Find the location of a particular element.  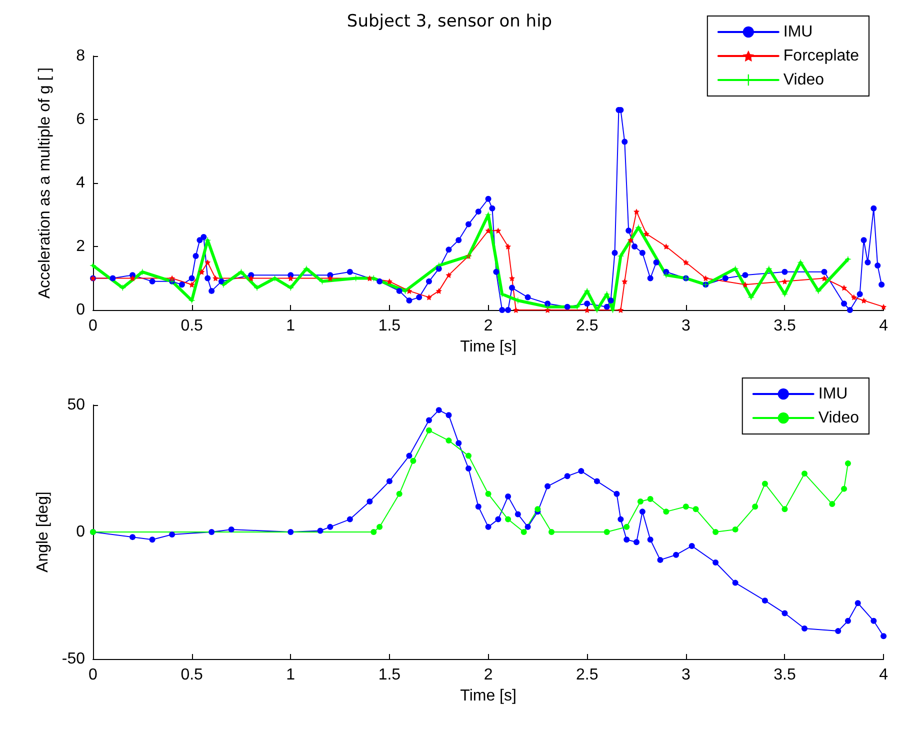

y-tick-label: 2 is located at coordinates (81, 246).